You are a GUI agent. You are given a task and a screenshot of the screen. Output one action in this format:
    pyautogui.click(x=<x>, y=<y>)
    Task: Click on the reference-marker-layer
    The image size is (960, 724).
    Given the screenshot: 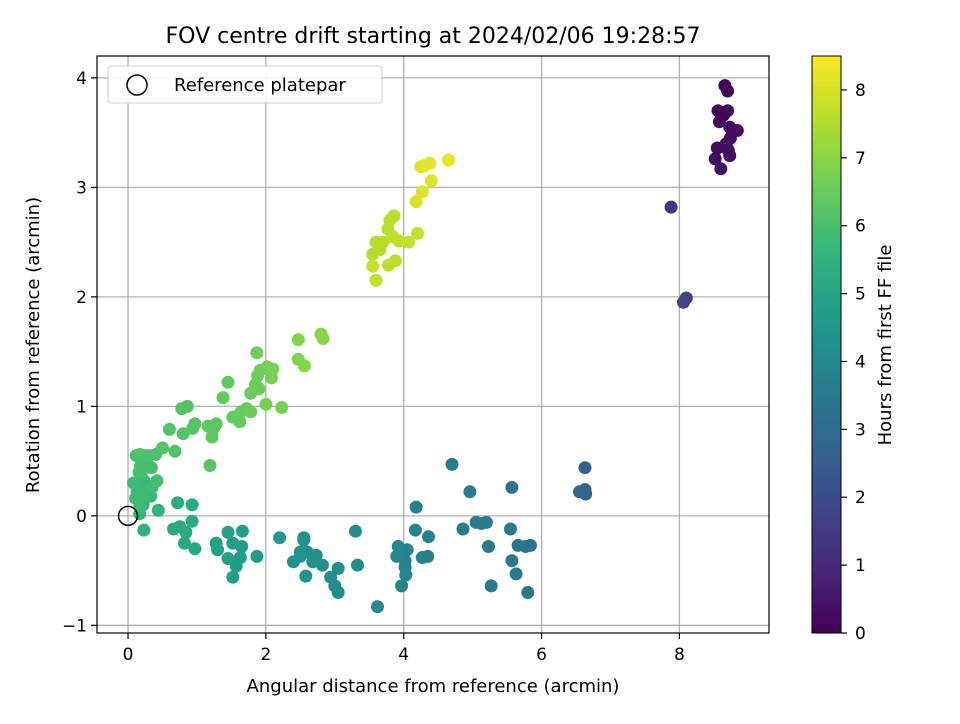 What is the action you would take?
    pyautogui.click(x=128, y=516)
    